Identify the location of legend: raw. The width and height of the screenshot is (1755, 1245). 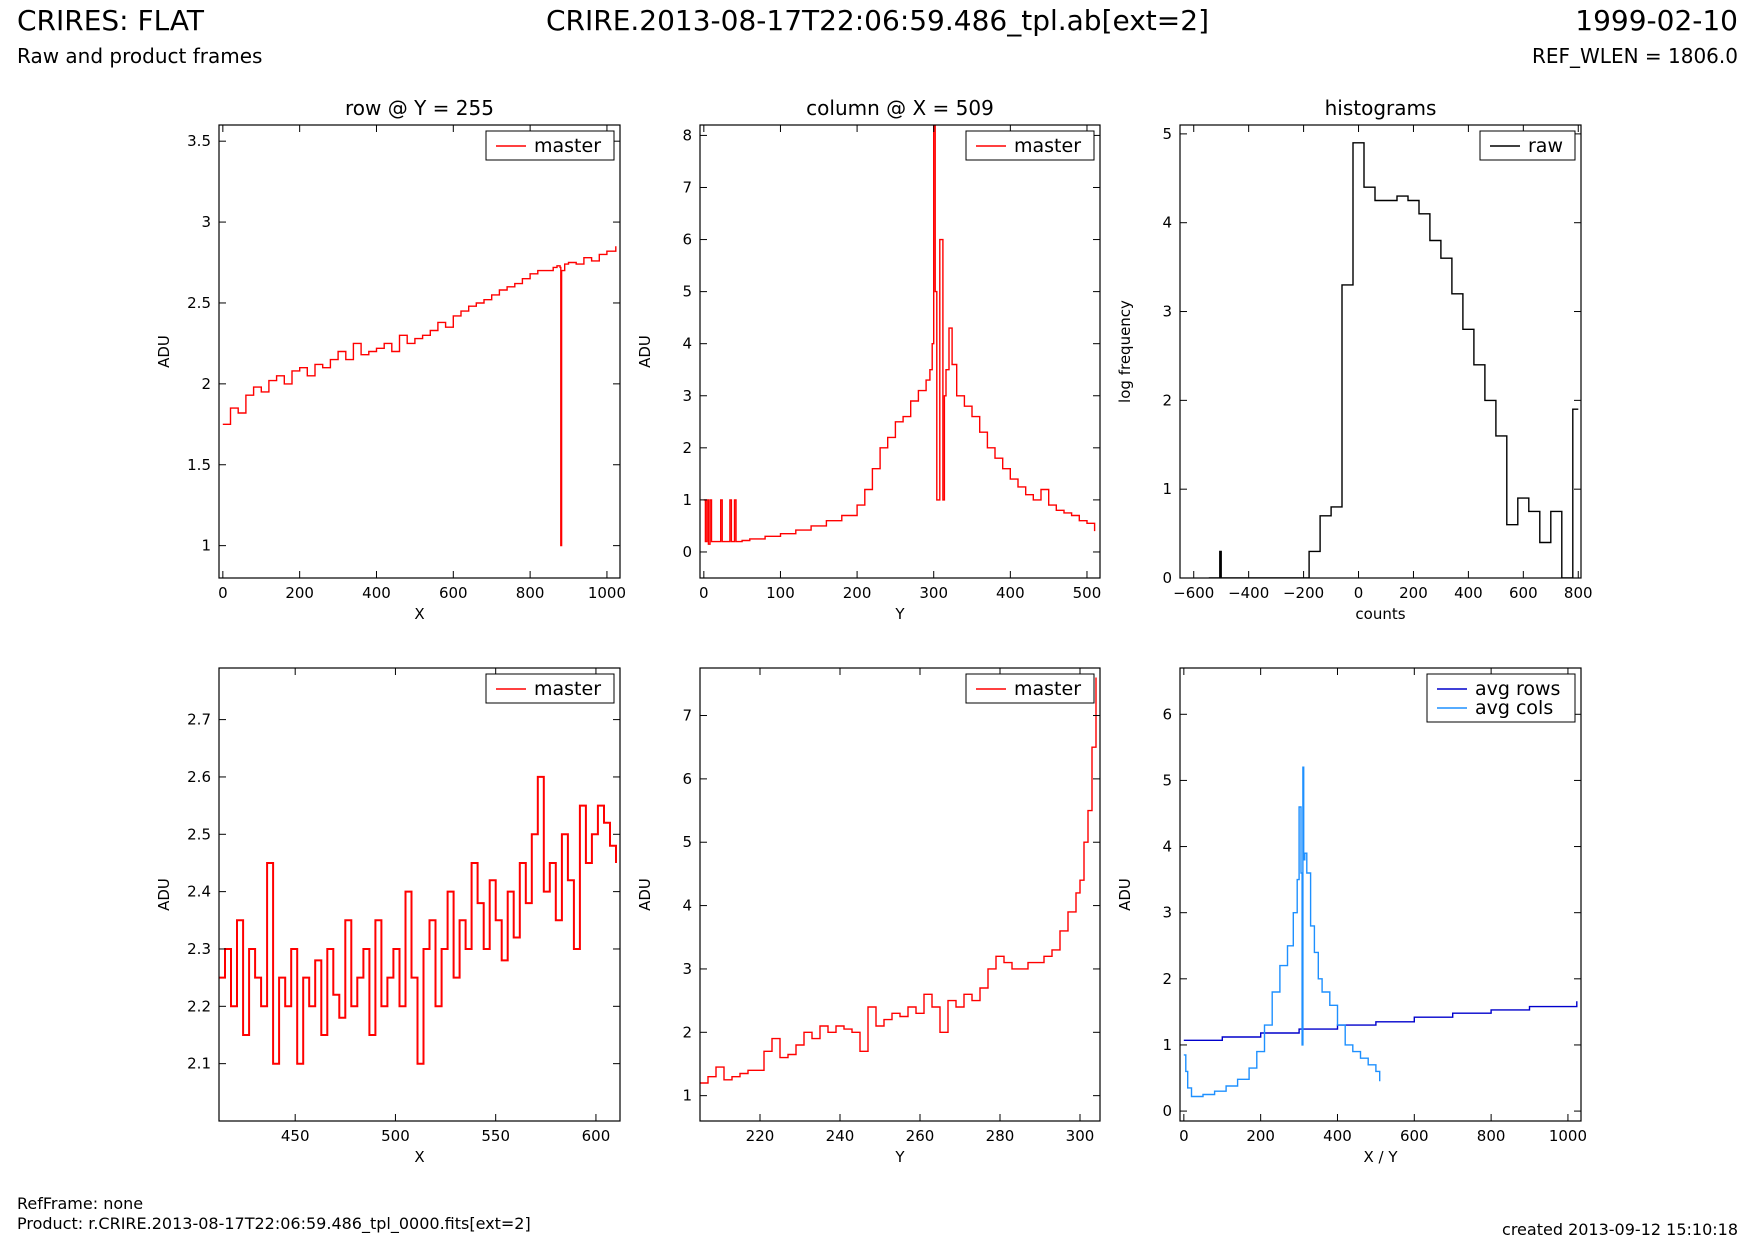
(1527, 145).